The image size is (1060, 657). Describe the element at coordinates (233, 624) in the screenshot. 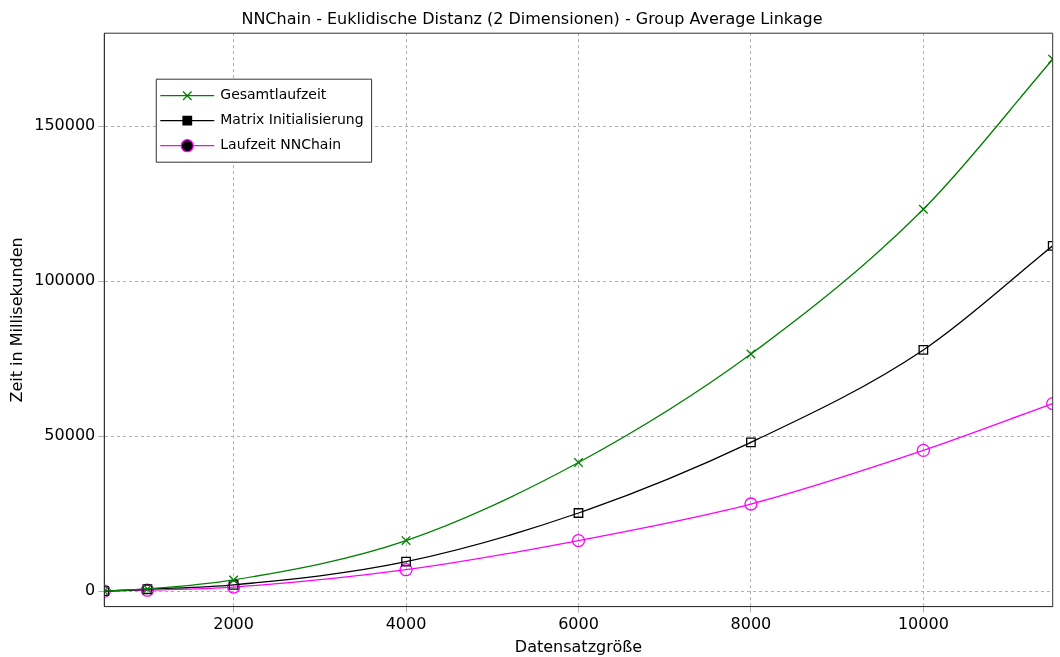

I see `x-tick-label: 2000` at that location.